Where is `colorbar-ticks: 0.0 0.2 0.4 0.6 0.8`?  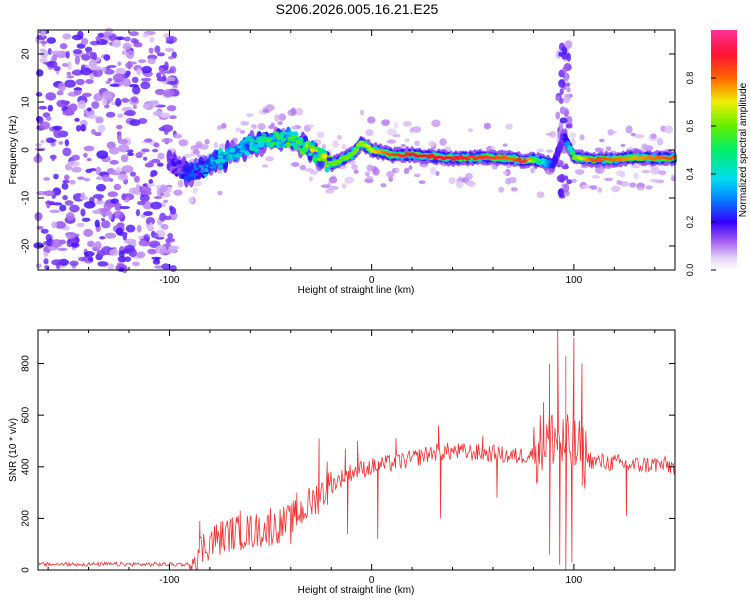 colorbar-ticks: 0.0 0.2 0.4 0.6 0.8 is located at coordinates (700, 174).